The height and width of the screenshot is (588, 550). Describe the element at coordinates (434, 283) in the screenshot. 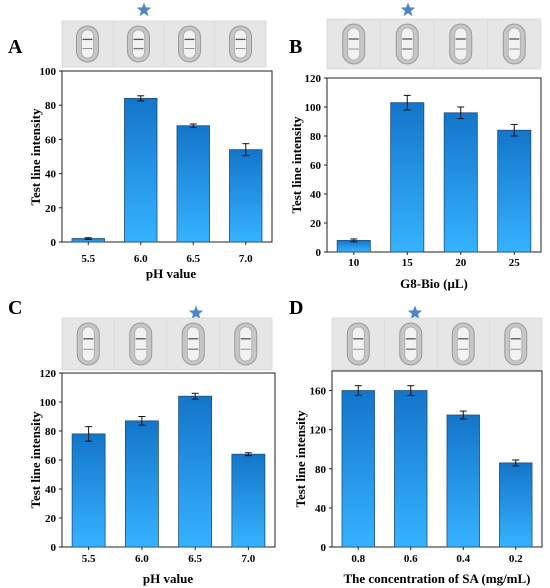

I see `x-axis-label: G8-Bio (μL)` at that location.